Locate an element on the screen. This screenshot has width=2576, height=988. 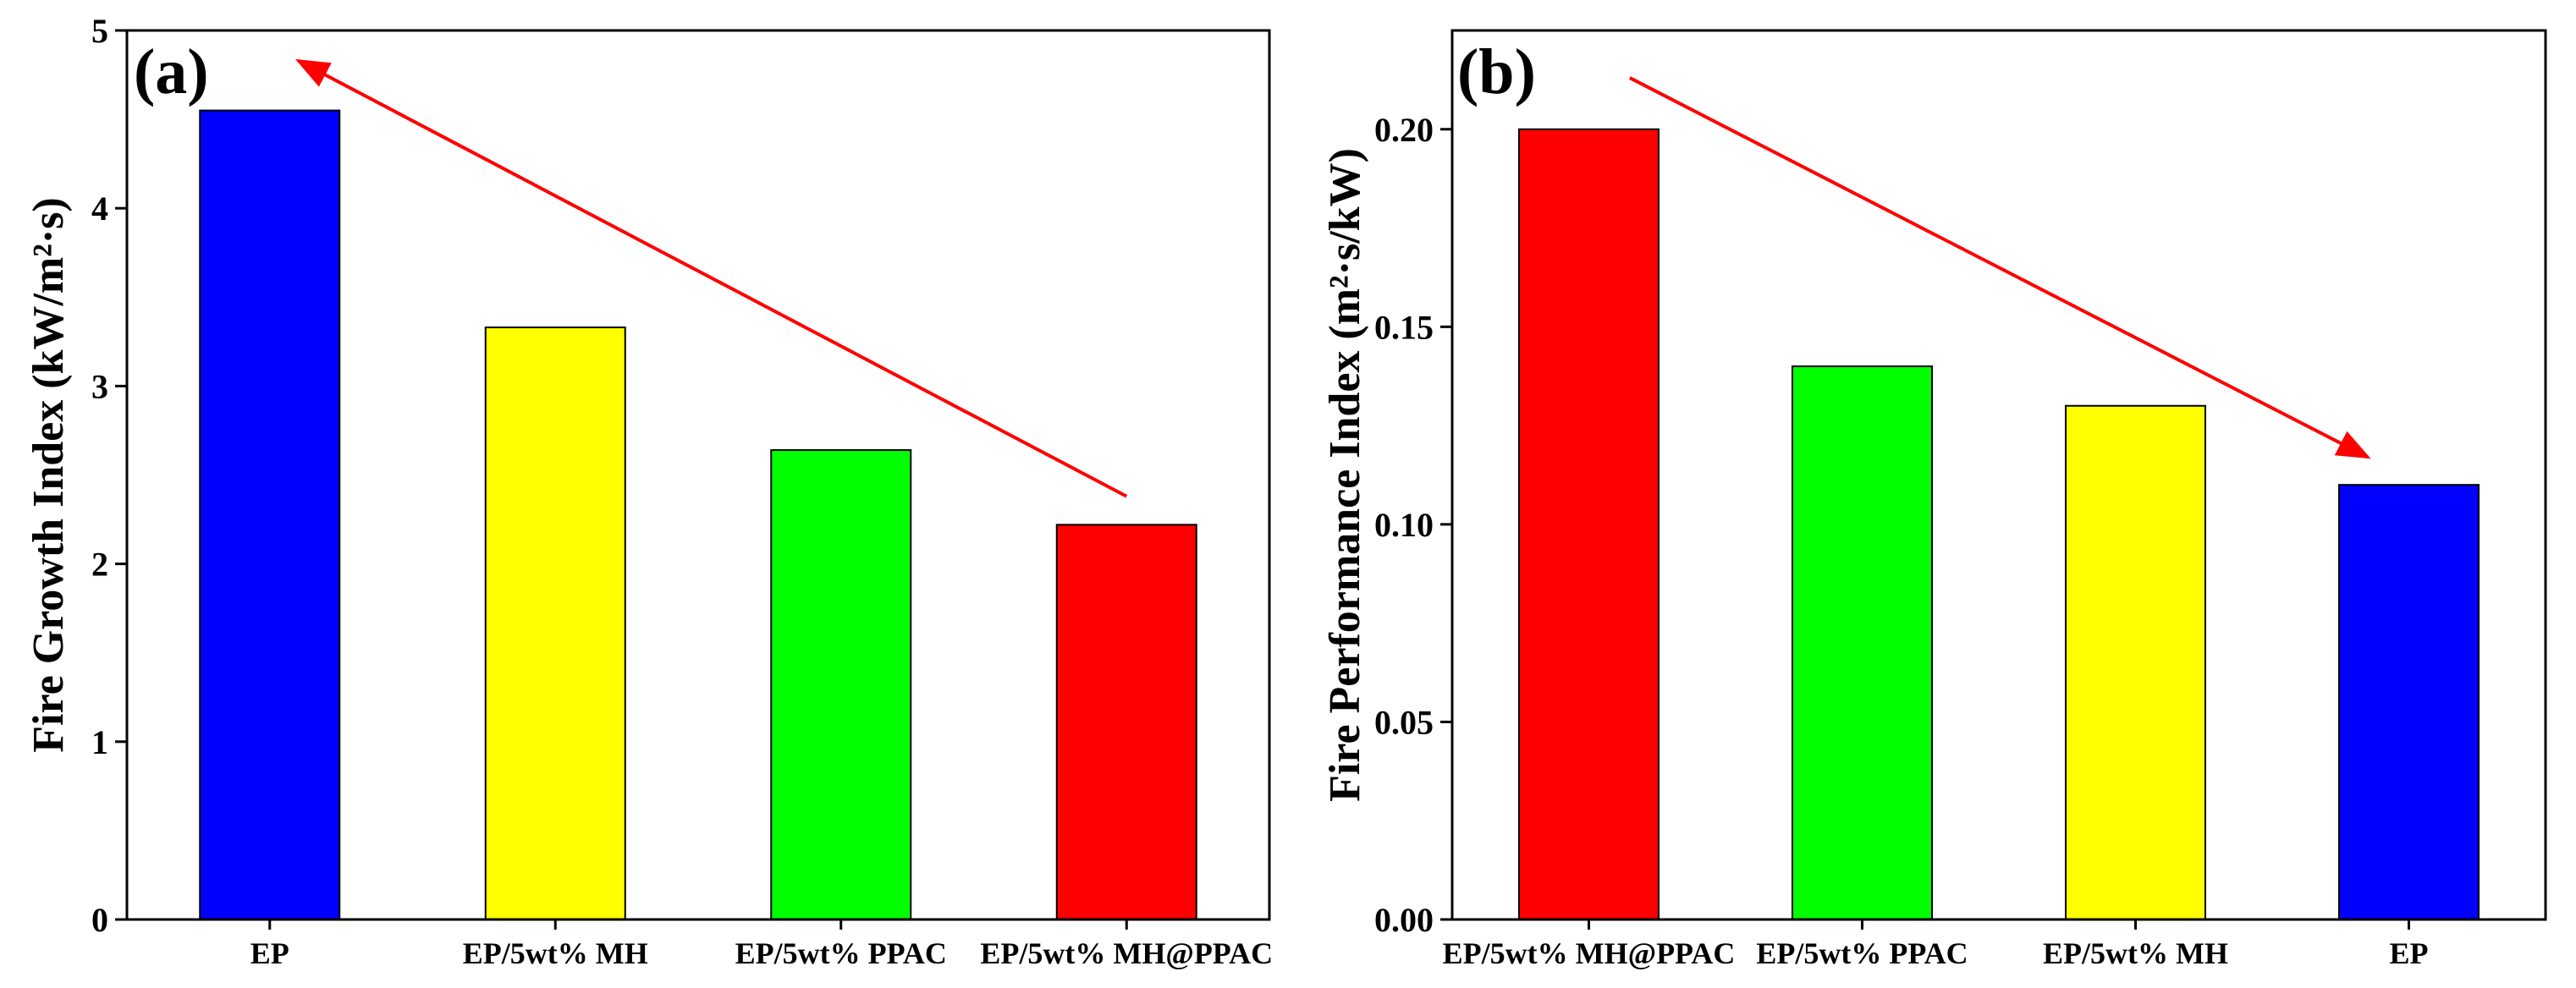
y-tick-label-b-0: 0.00 is located at coordinates (1404, 920).